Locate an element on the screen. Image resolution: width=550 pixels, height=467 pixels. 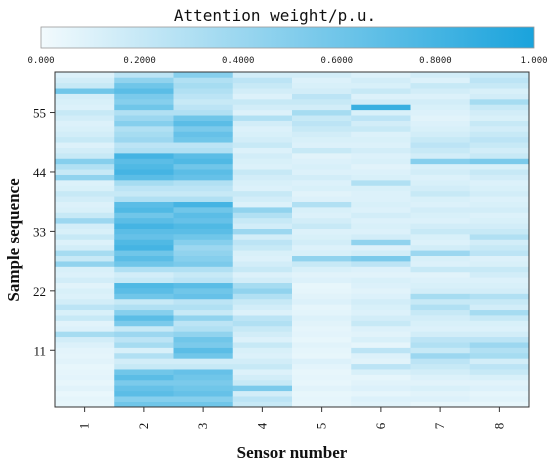
colorbar-tick-label: 0.000 is located at coordinates (40, 61).